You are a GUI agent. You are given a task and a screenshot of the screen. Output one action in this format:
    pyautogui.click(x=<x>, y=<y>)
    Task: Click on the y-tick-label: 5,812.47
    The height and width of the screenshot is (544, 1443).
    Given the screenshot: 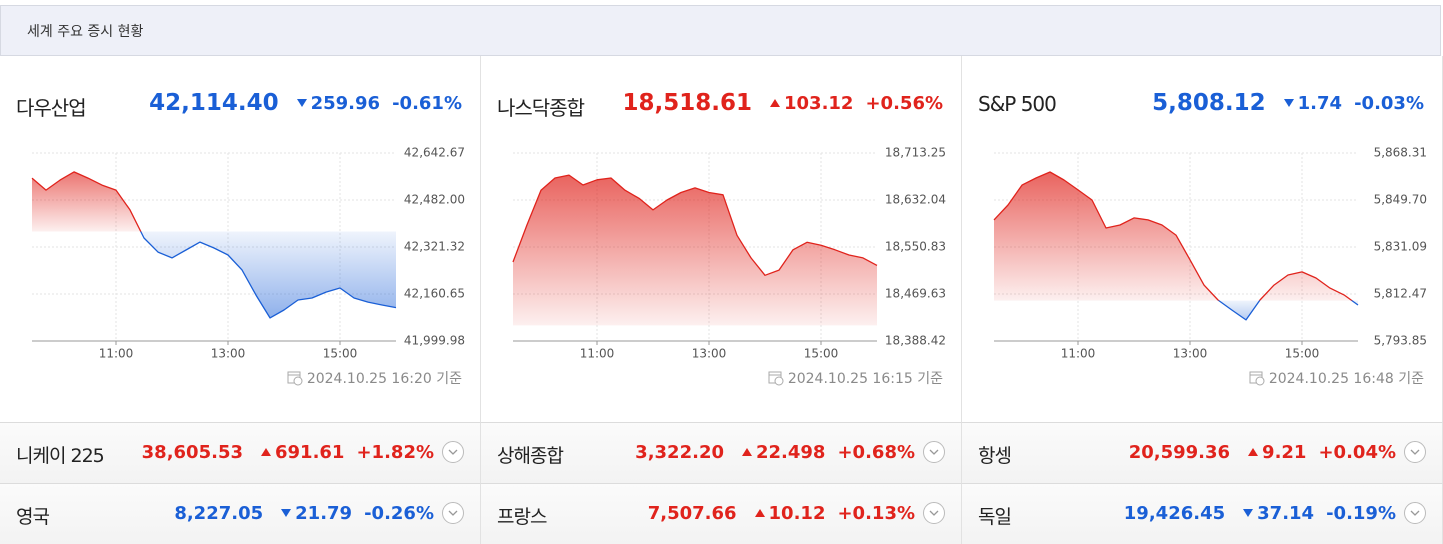 What is the action you would take?
    pyautogui.click(x=1400, y=293)
    